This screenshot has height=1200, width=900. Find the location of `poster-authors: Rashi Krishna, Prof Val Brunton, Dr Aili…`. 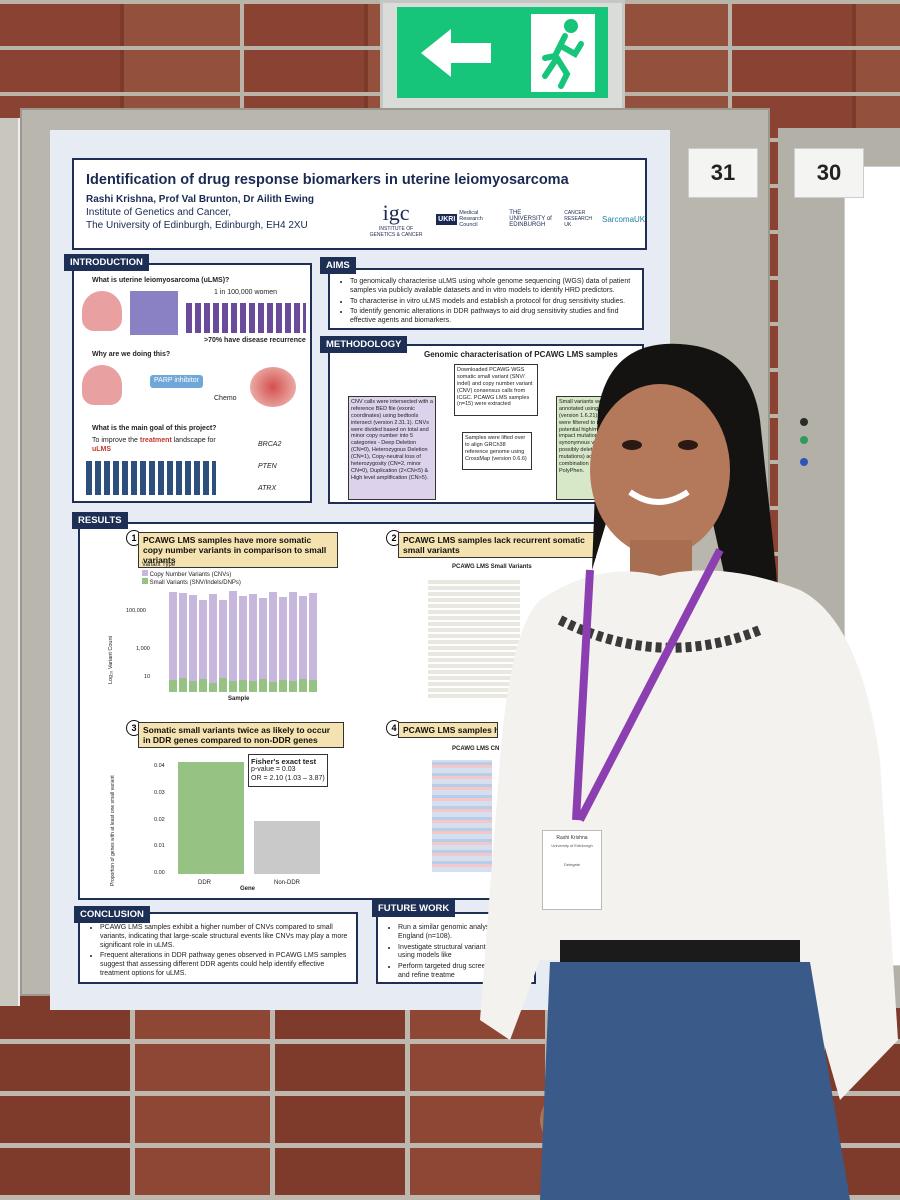

poster-authors: Rashi Krishna, Prof Val Brunton, Dr Aili… is located at coordinates (200, 199).